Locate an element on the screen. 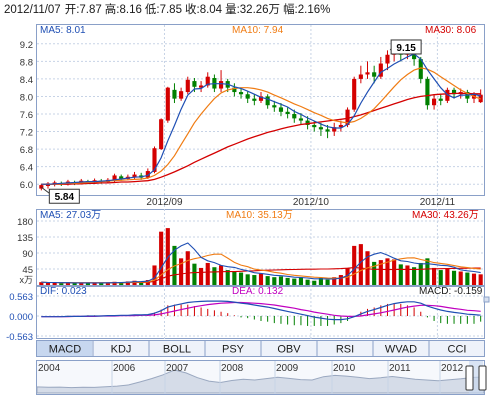  macd-legend-macd: MACD: -0.159 is located at coordinates (451, 291).